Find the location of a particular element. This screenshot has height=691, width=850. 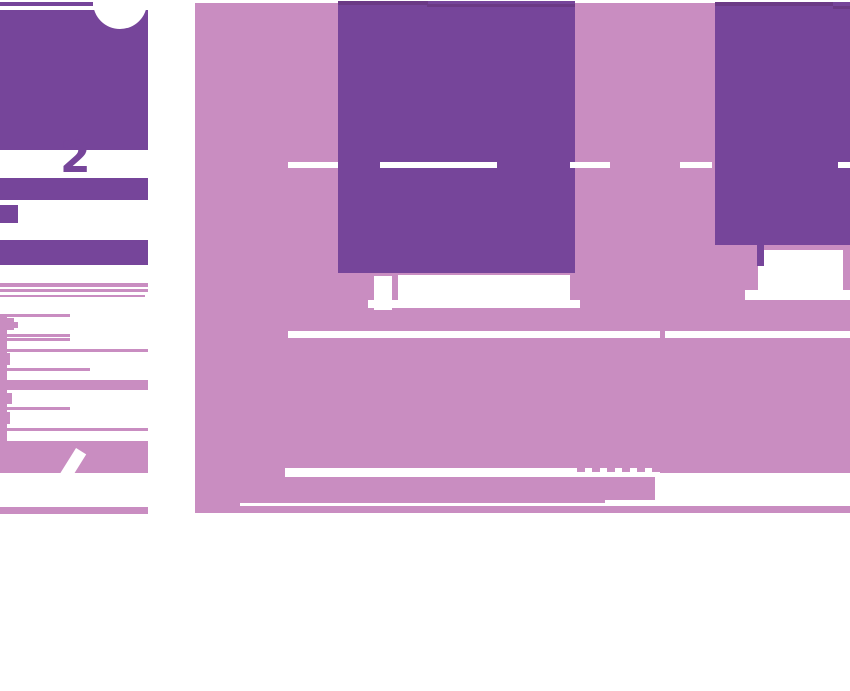

bar-right-cap-step is located at coordinates (841, 7).